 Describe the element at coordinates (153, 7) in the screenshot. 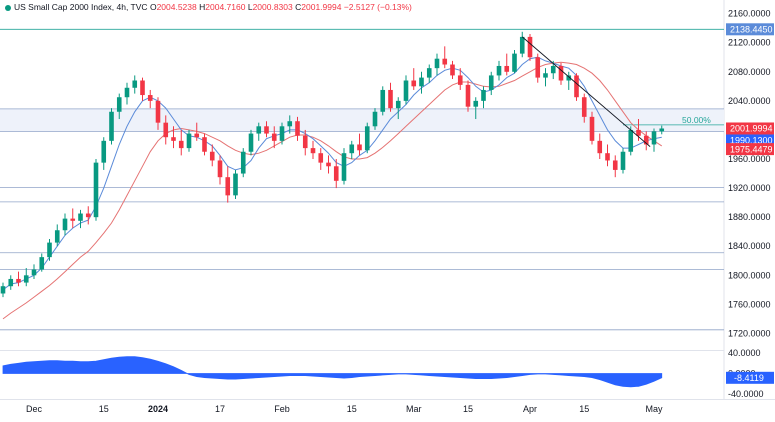

I see `open-label: O` at that location.